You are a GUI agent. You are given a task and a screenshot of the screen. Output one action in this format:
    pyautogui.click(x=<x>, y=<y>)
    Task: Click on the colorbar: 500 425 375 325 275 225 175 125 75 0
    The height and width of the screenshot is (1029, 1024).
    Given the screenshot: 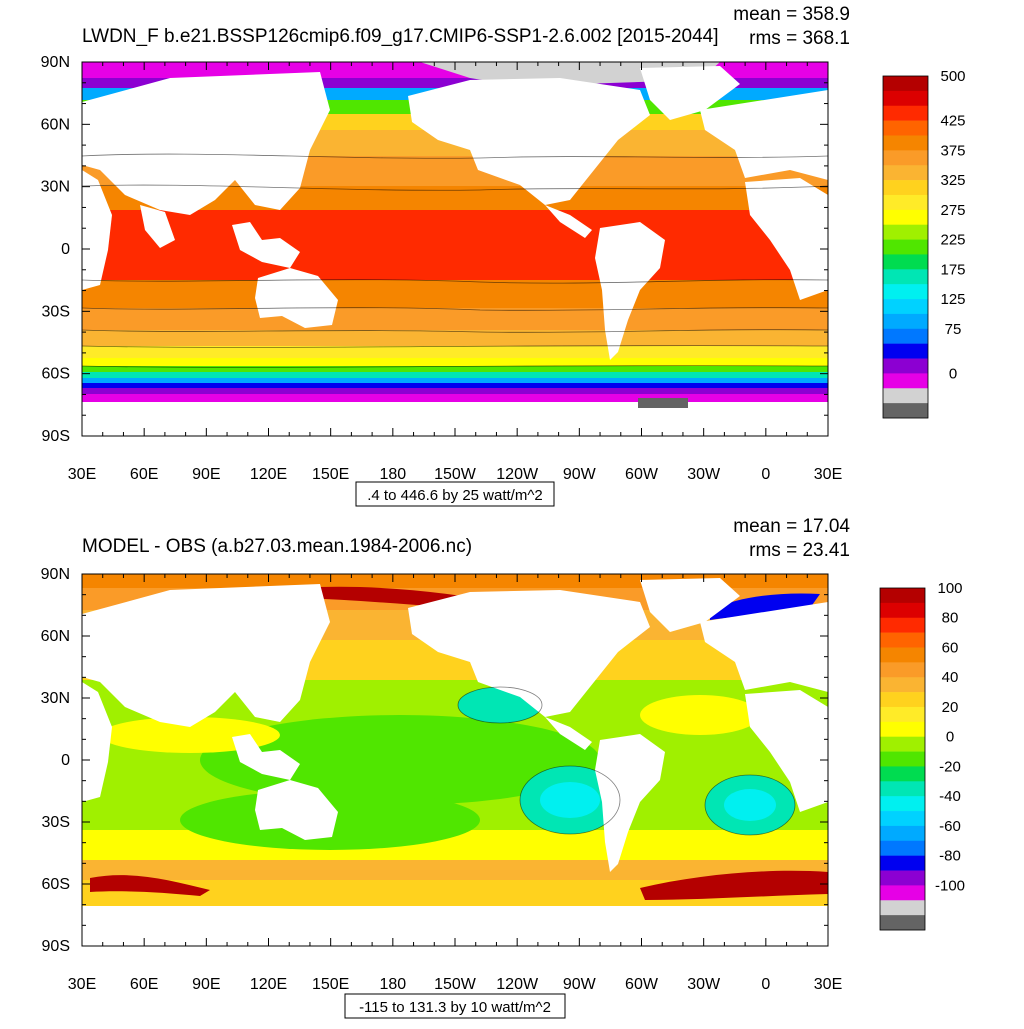 What is the action you would take?
    pyautogui.click(x=924, y=243)
    